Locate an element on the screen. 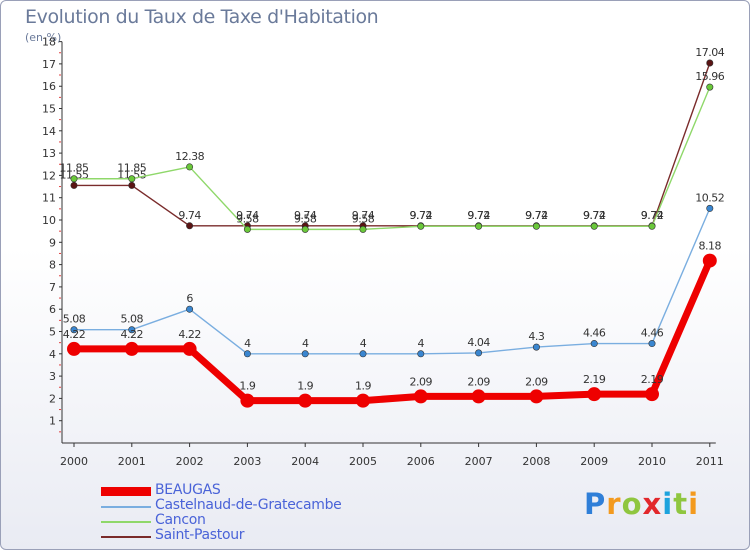 Image resolution: width=750 pixels, height=550 pixels. y-tick-label: 8 is located at coordinates (52, 265).